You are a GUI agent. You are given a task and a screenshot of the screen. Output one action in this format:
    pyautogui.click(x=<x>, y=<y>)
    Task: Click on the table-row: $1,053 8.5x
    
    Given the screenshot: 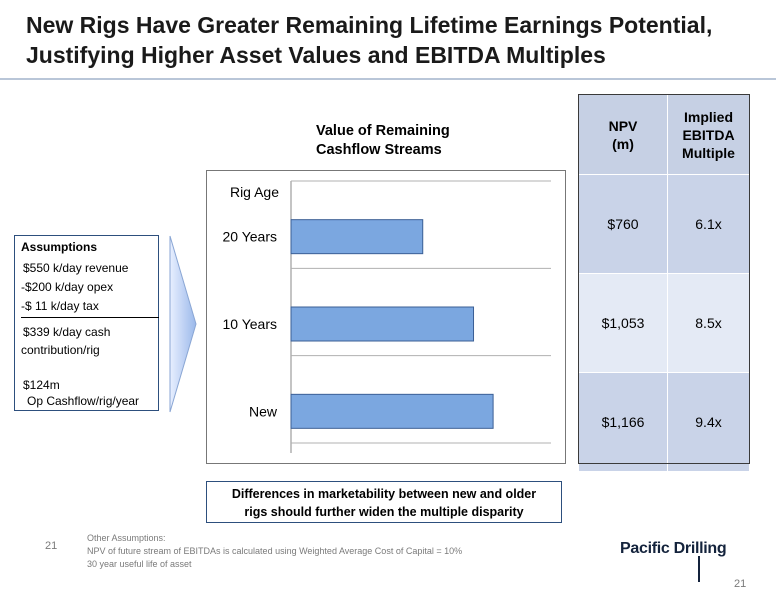 What is the action you would take?
    pyautogui.click(x=664, y=323)
    